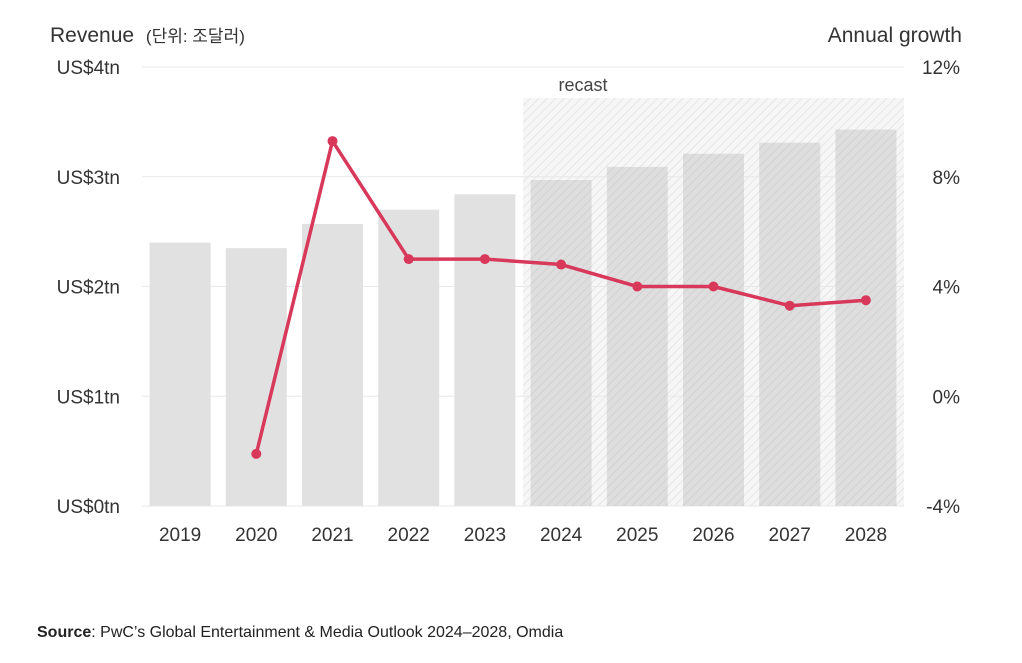 The width and height of the screenshot is (1022, 663). What do you see at coordinates (408, 259) in the screenshot?
I see `growth-point-2022` at bounding box center [408, 259].